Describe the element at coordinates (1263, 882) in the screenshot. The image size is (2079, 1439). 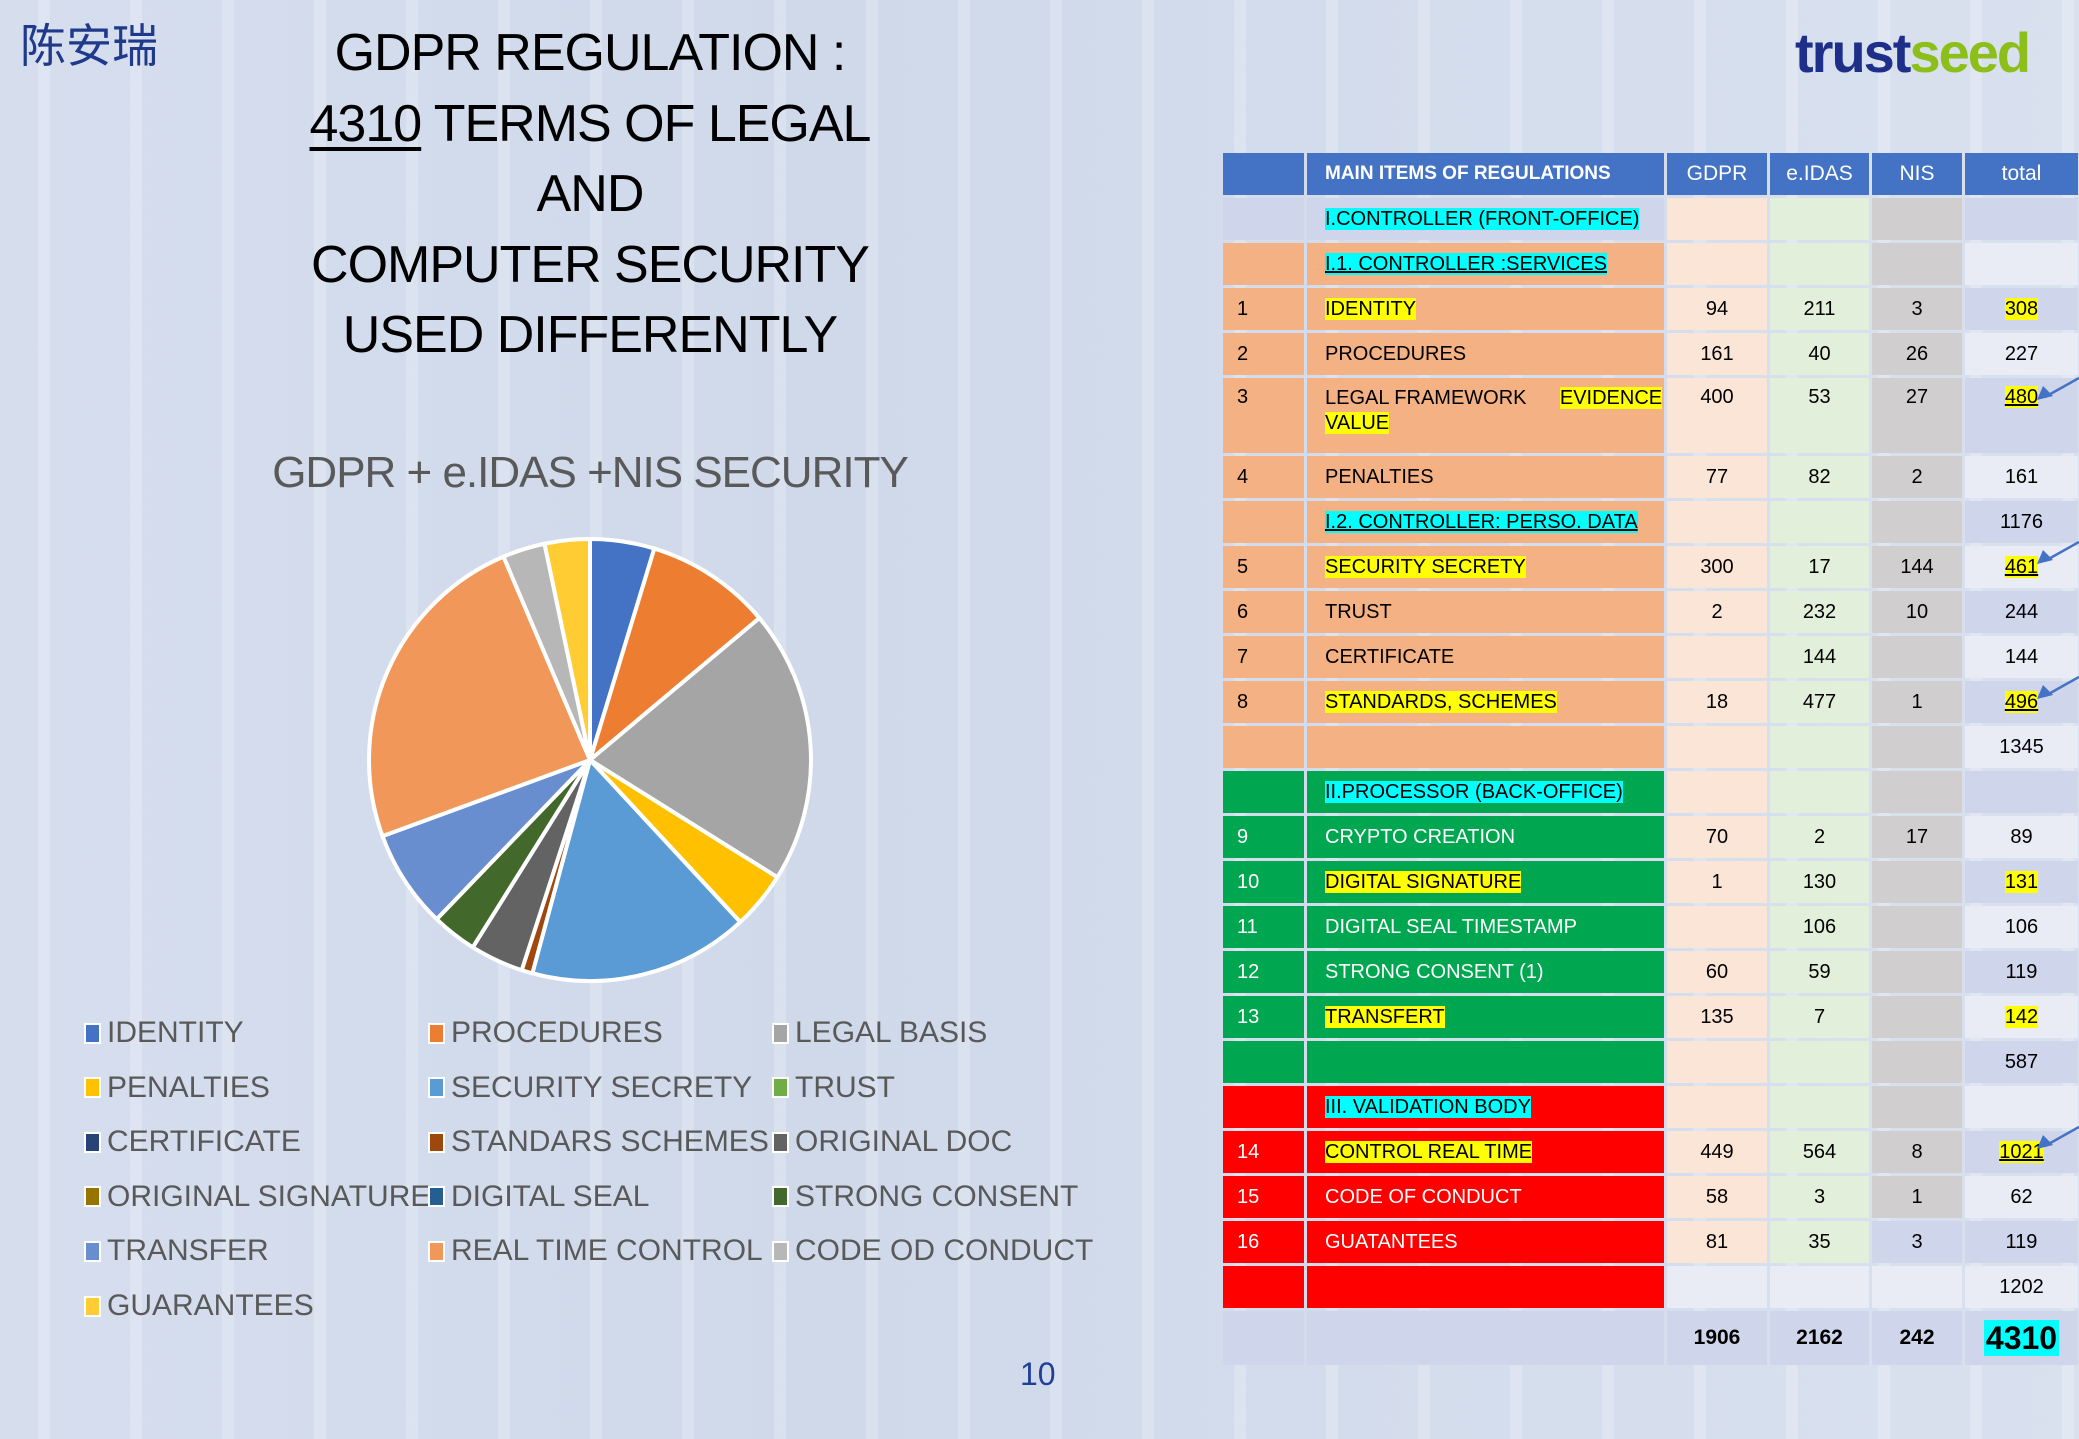
I see `row-number: 10` at that location.